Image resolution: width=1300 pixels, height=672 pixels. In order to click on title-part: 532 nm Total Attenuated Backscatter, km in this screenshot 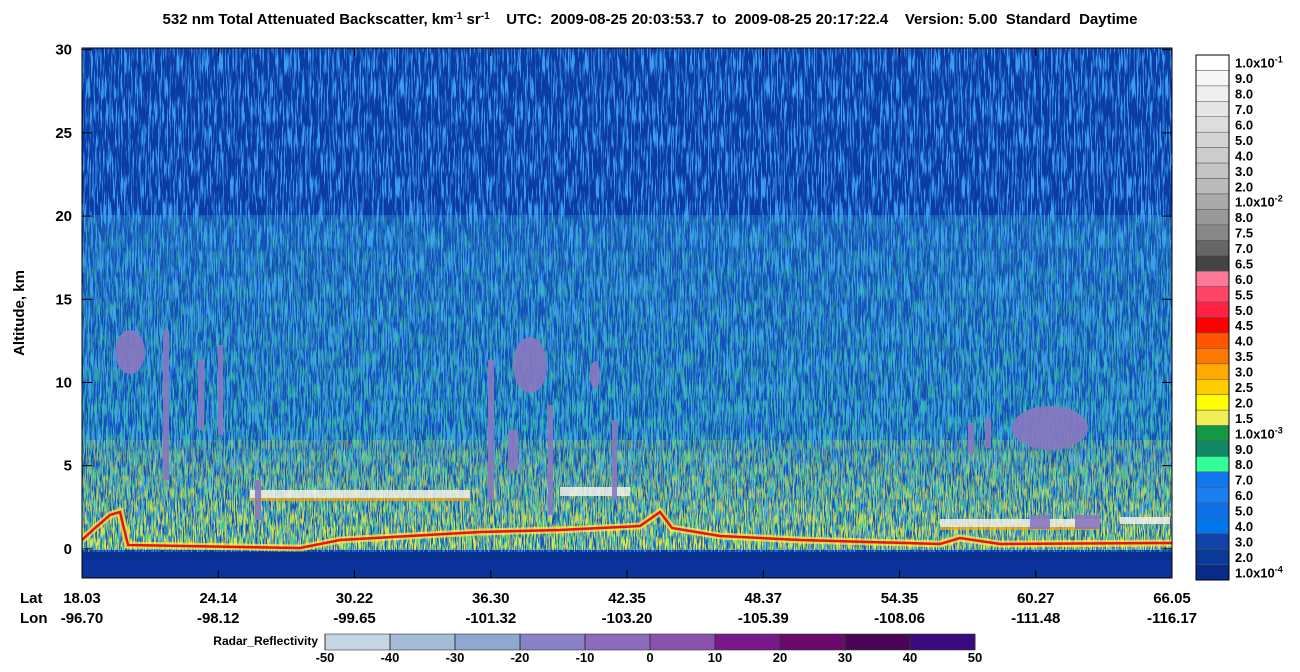, I will do `click(308, 19)`.